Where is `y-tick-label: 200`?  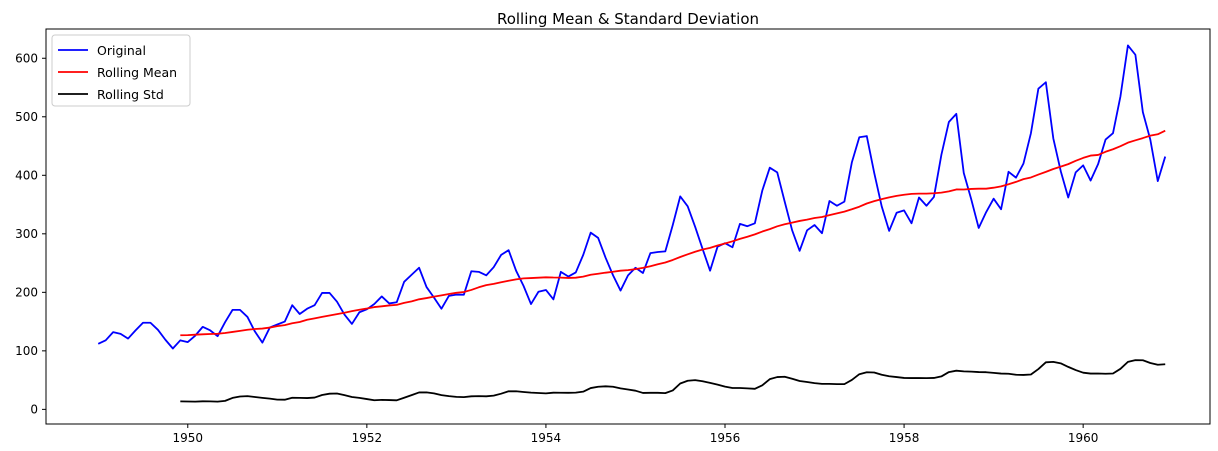
y-tick-label: 200 is located at coordinates (26, 292).